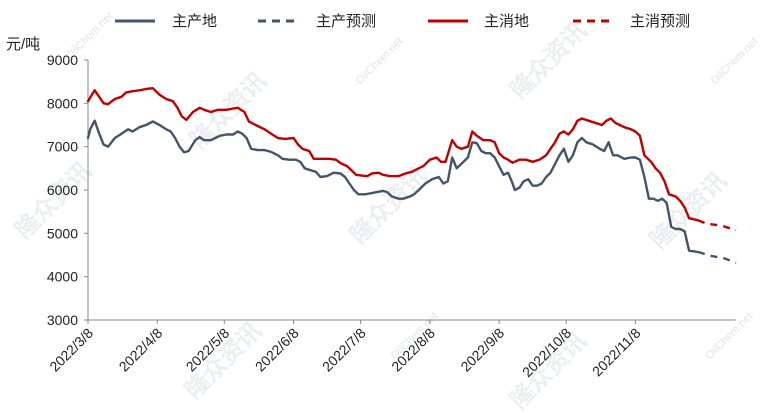 The height and width of the screenshot is (413, 769). What do you see at coordinates (346, 21) in the screenshot?
I see `legend-label-producing-forecast: 主产预测` at bounding box center [346, 21].